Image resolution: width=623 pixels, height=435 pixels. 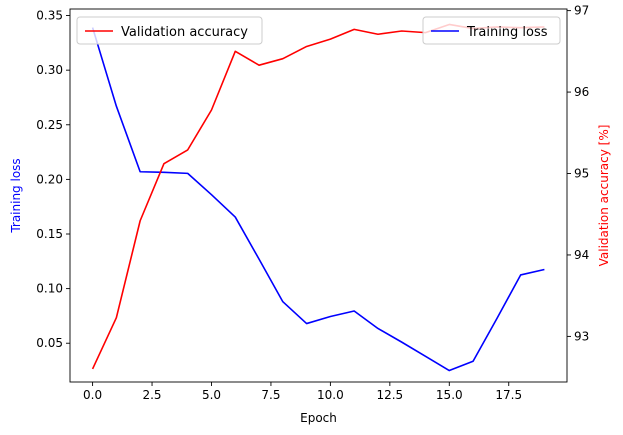 What do you see at coordinates (151, 395) in the screenshot?
I see `x-tick-label: 2.5` at bounding box center [151, 395].